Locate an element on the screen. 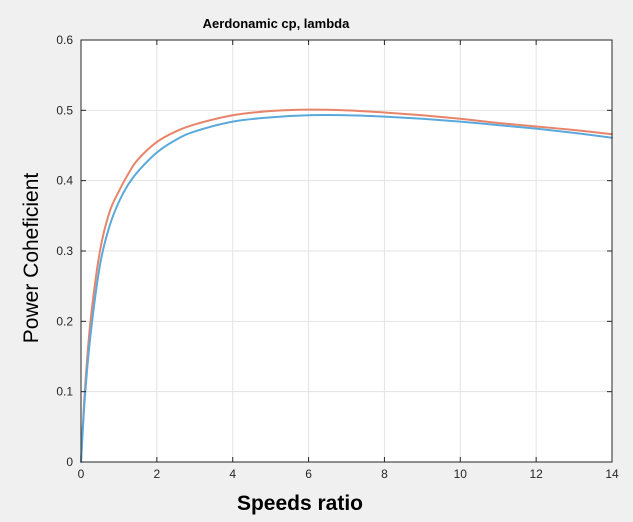  x-tick-label: 10 is located at coordinates (461, 474).